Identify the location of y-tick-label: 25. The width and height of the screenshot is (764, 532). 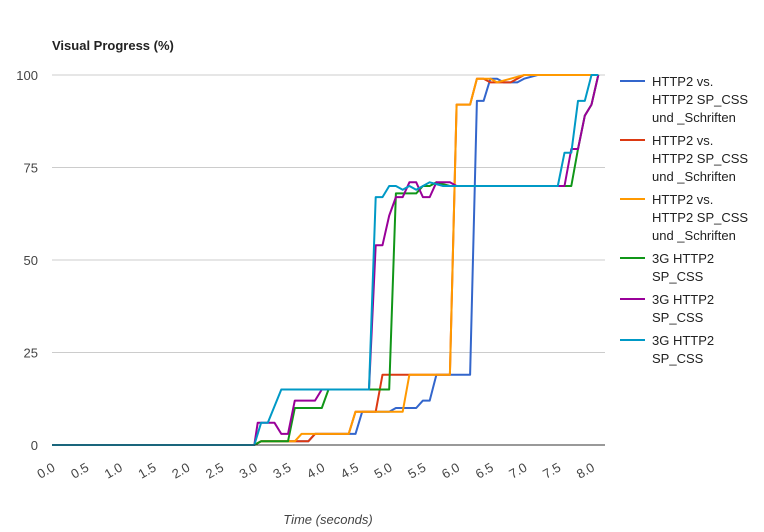
(31, 353).